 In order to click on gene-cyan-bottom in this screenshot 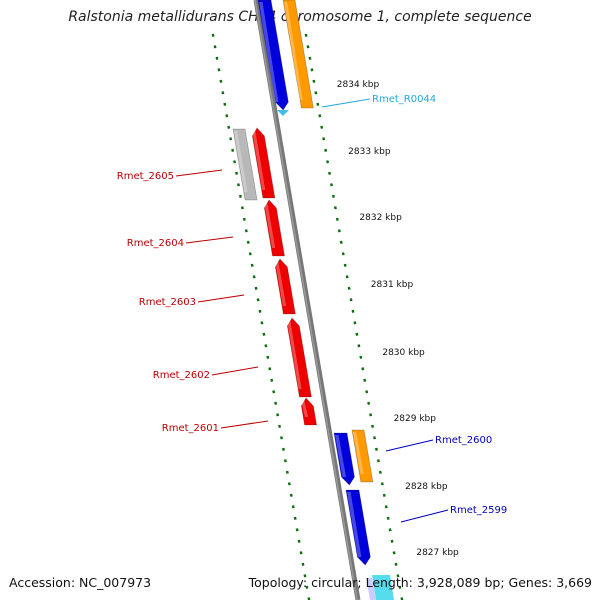, I will do `click(383, 587)`.